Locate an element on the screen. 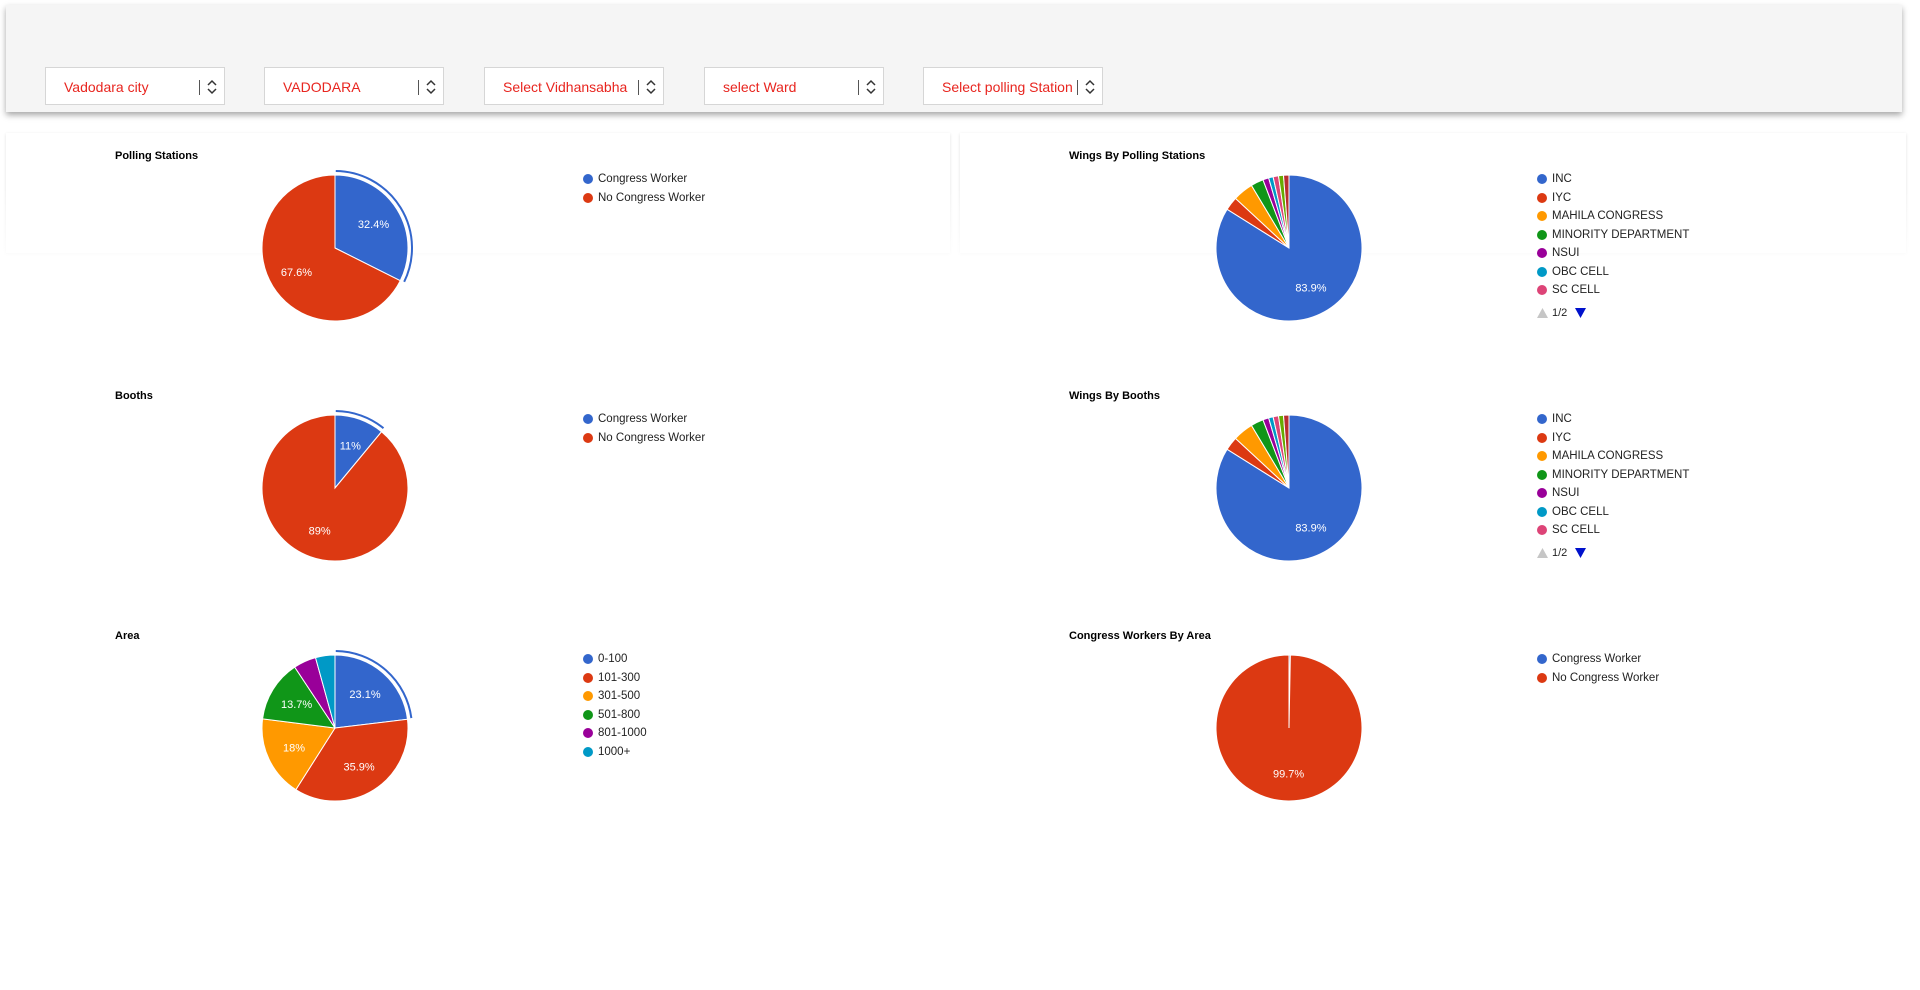 The height and width of the screenshot is (990, 1920). pie-slice-congress-worker is located at coordinates (371, 228).